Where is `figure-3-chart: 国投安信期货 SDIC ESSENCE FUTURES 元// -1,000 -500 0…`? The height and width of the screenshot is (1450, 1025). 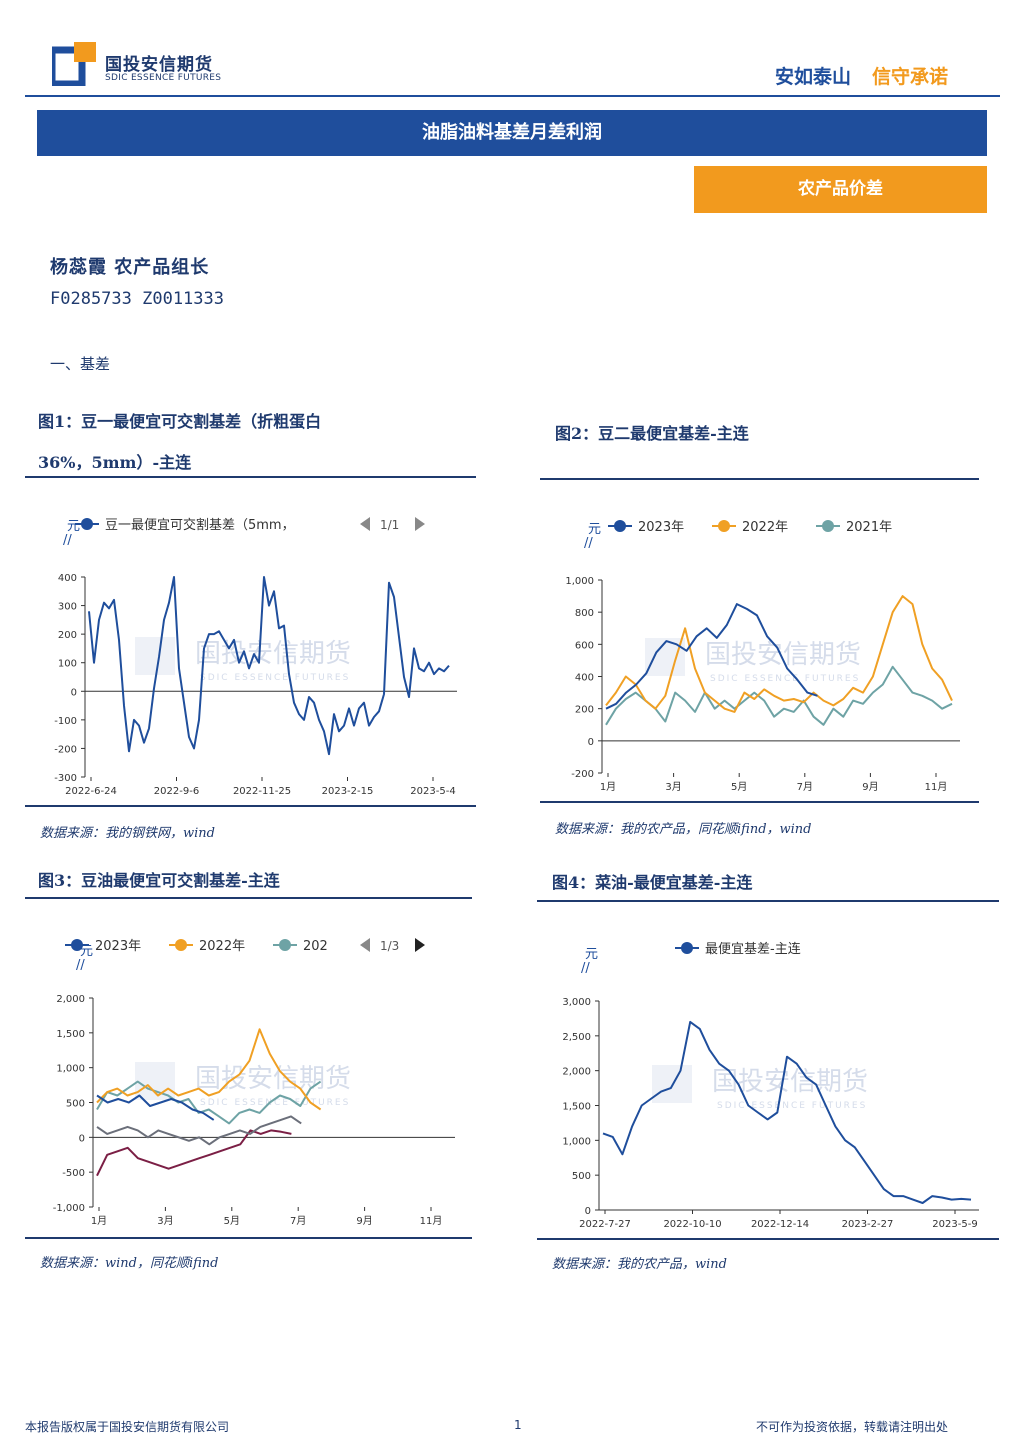
figure-3-chart: 国投安信期货 SDIC ESSENCE FUTURES 元// -1,000 -500 0… is located at coordinates (254, 1082).